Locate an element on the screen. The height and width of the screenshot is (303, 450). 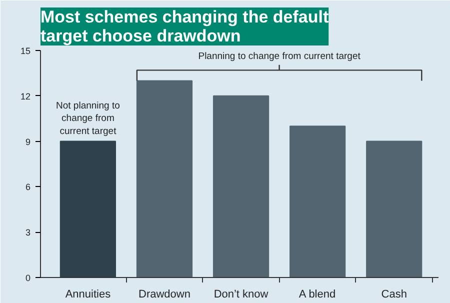
annotation: Not planning to change from current target is located at coordinates (88, 118).